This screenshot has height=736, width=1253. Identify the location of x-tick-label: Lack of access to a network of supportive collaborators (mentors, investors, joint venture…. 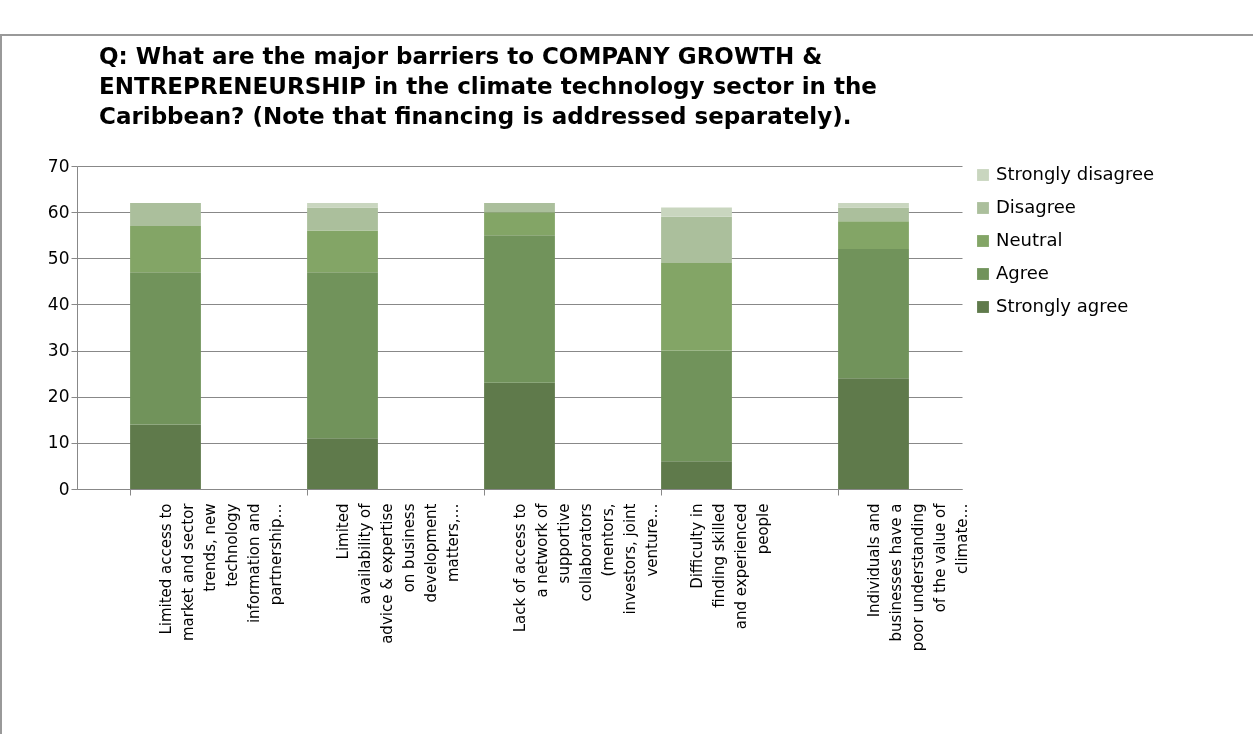
(585, 567).